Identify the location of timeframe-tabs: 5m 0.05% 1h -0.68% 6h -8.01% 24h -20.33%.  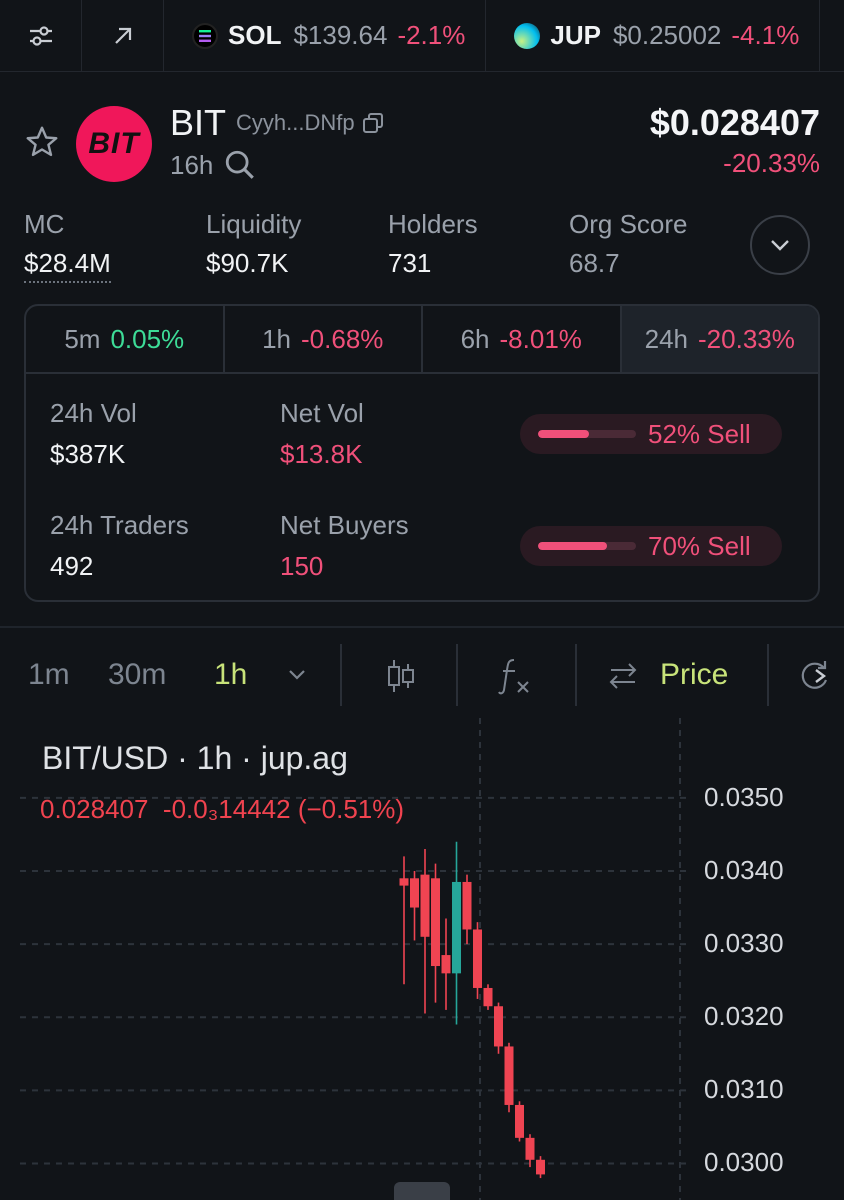
(422, 340).